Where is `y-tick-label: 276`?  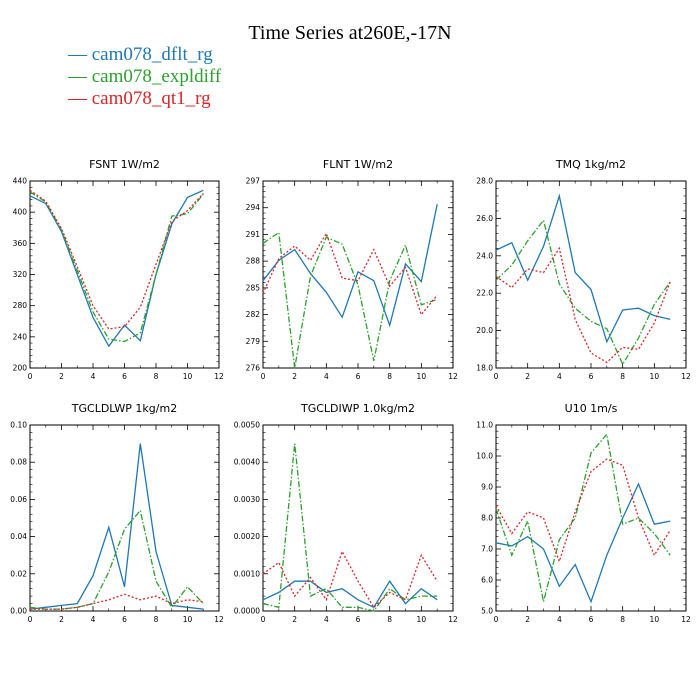
y-tick-label: 276 is located at coordinates (253, 368).